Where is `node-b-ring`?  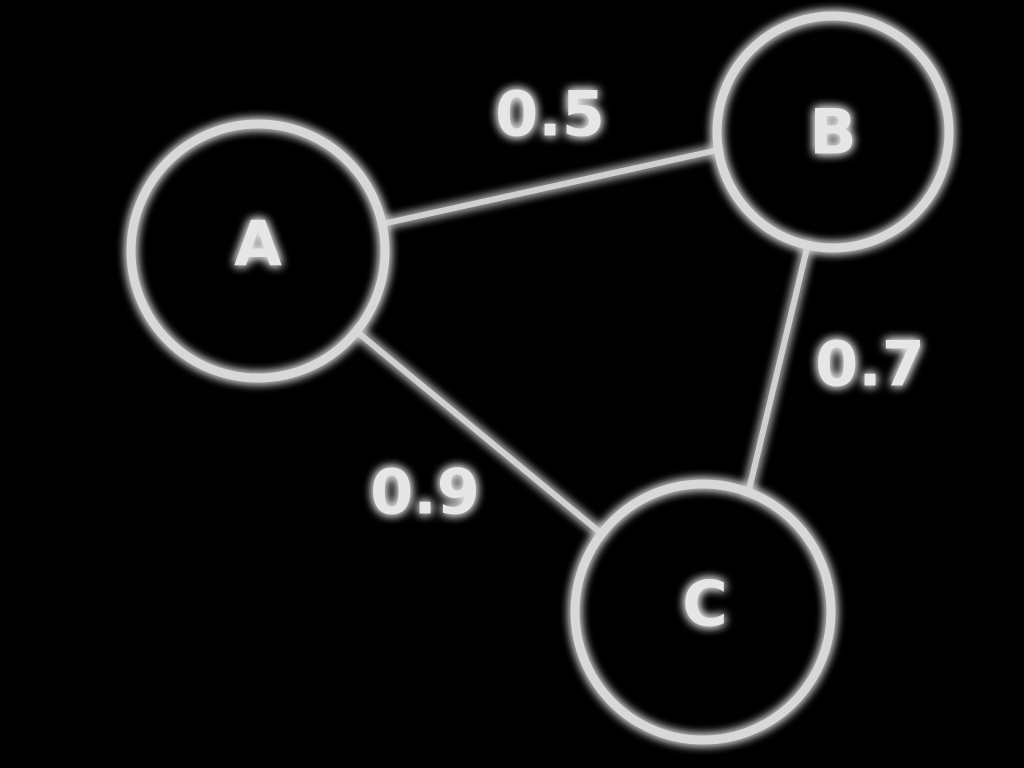
node-b-ring is located at coordinates (833, 132).